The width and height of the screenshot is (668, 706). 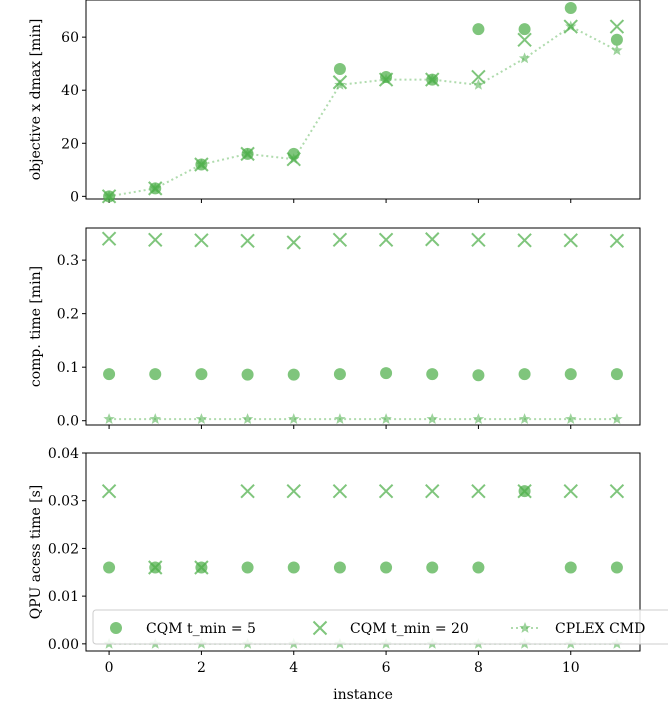 I want to click on legend-label: CPLEX CMD, so click(x=600, y=629).